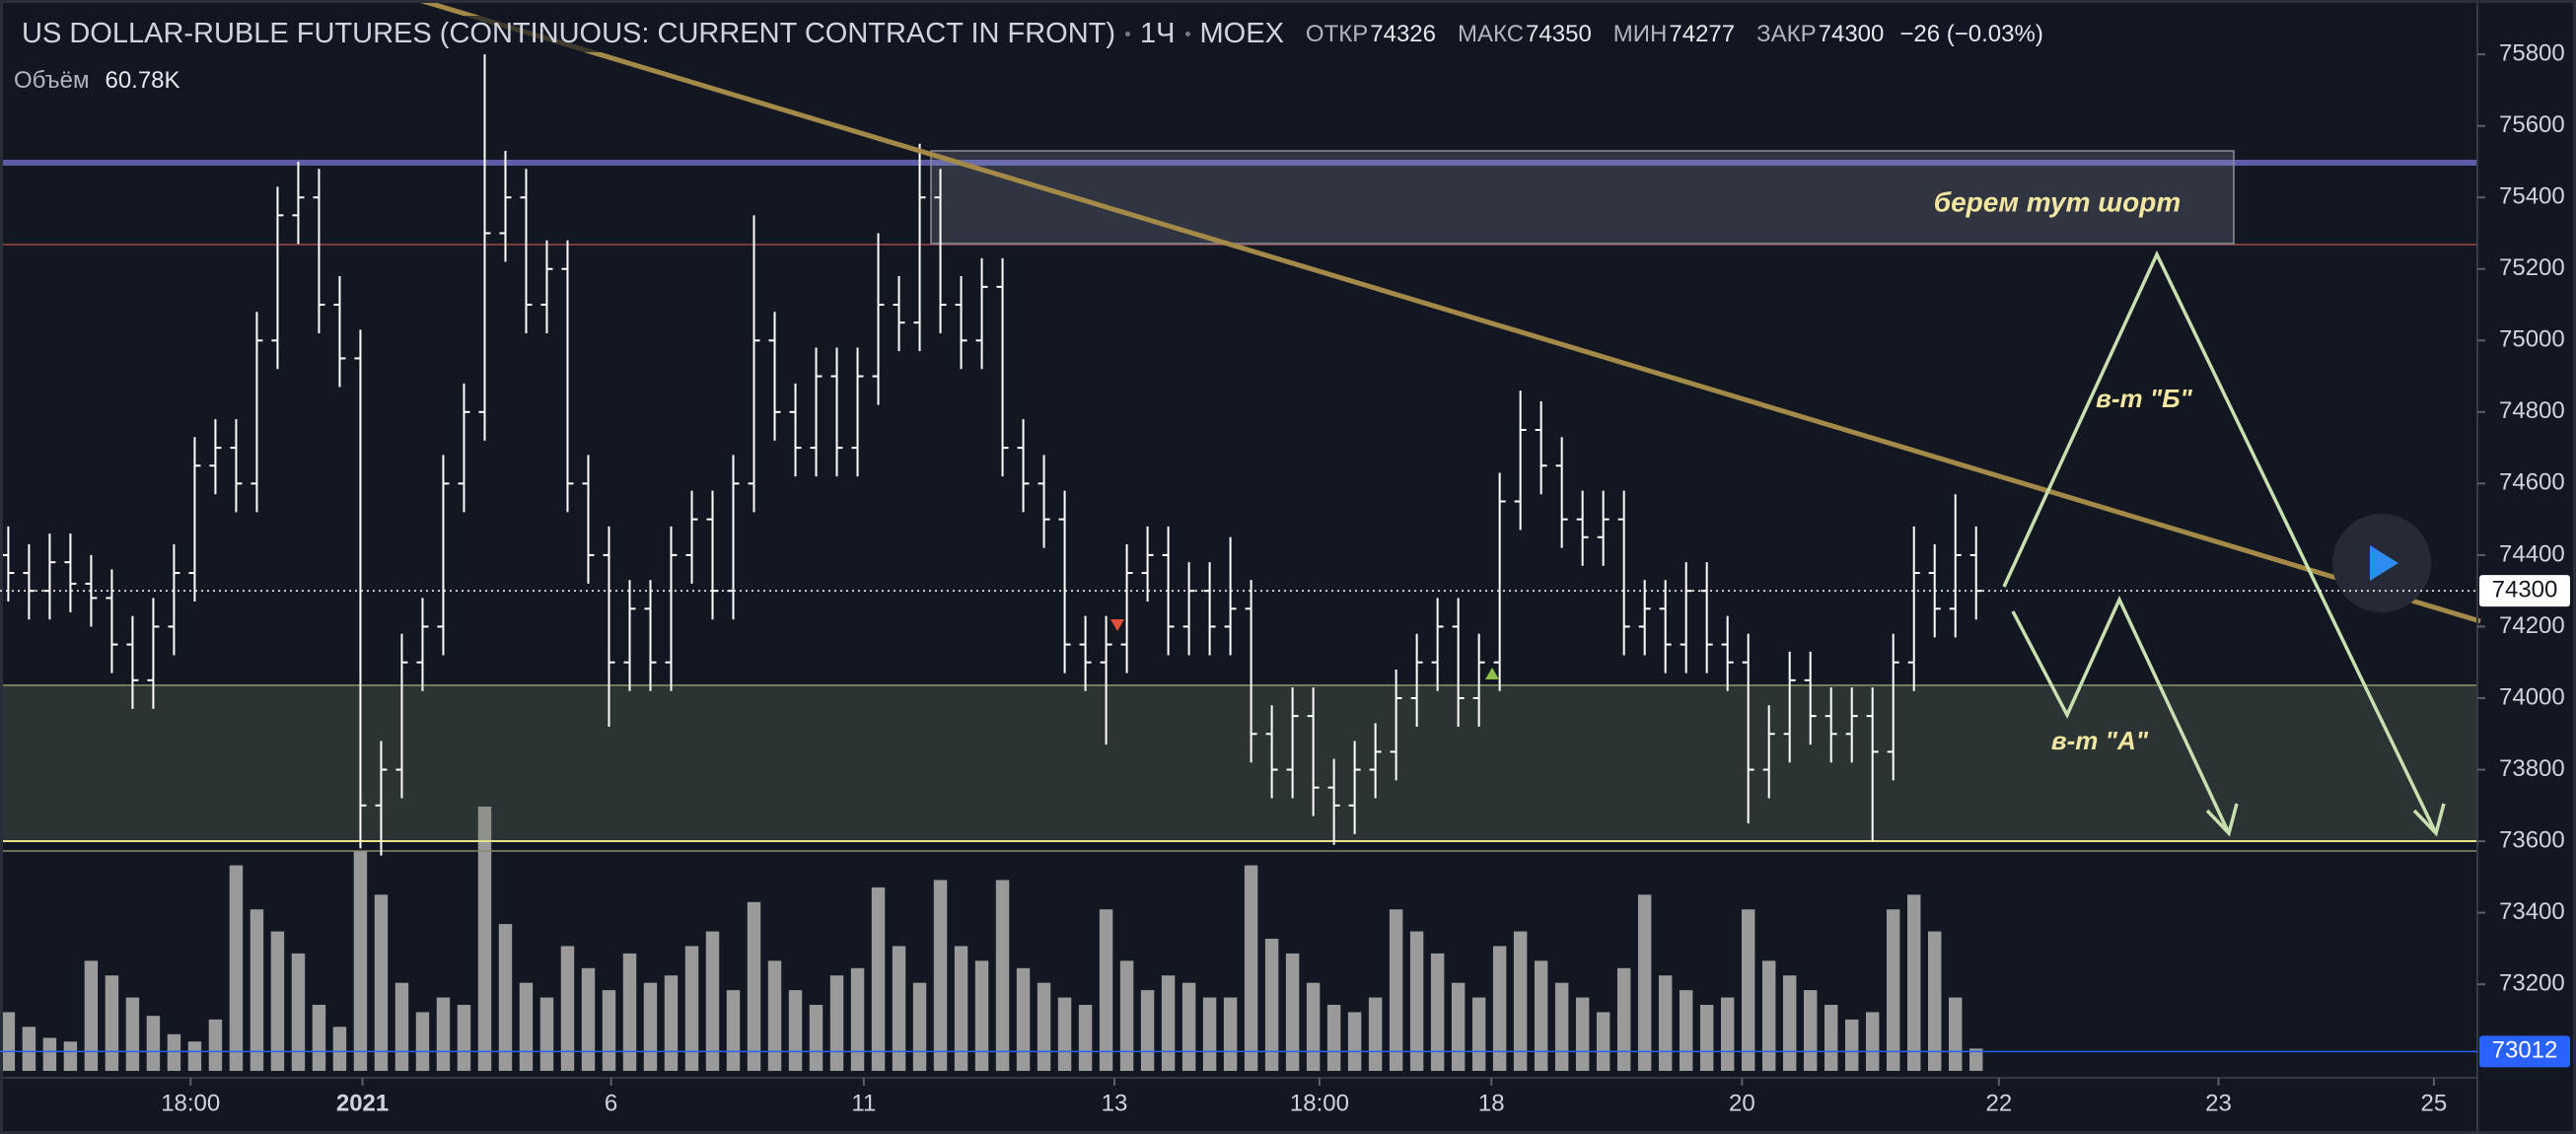 The height and width of the screenshot is (1134, 2576). What do you see at coordinates (2525, 1050) in the screenshot?
I see `price-label: 73012` at bounding box center [2525, 1050].